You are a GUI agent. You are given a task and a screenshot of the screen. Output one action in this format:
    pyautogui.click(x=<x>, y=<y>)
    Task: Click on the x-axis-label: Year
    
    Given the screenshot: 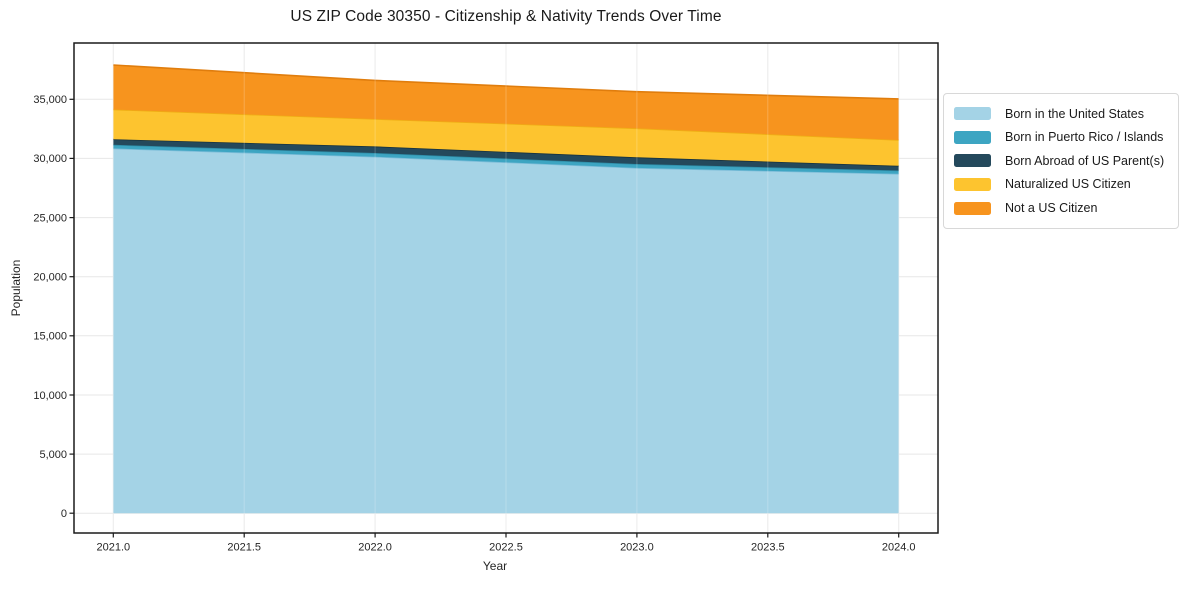 What is the action you would take?
    pyautogui.click(x=495, y=566)
    